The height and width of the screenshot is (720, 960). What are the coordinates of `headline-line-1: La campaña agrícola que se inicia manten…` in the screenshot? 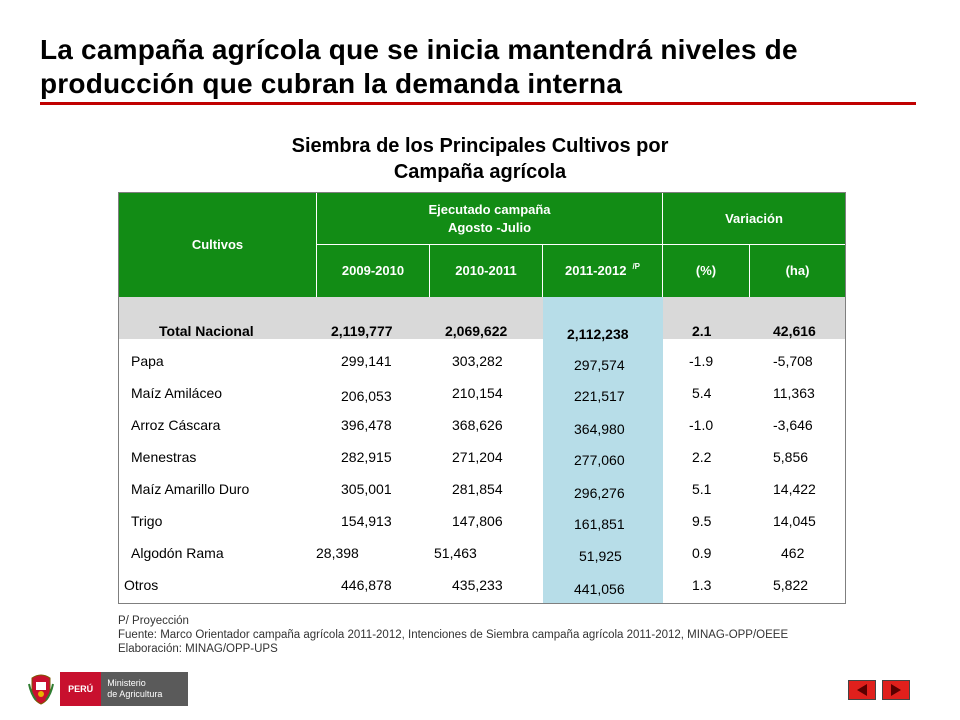 It's located at (419, 49).